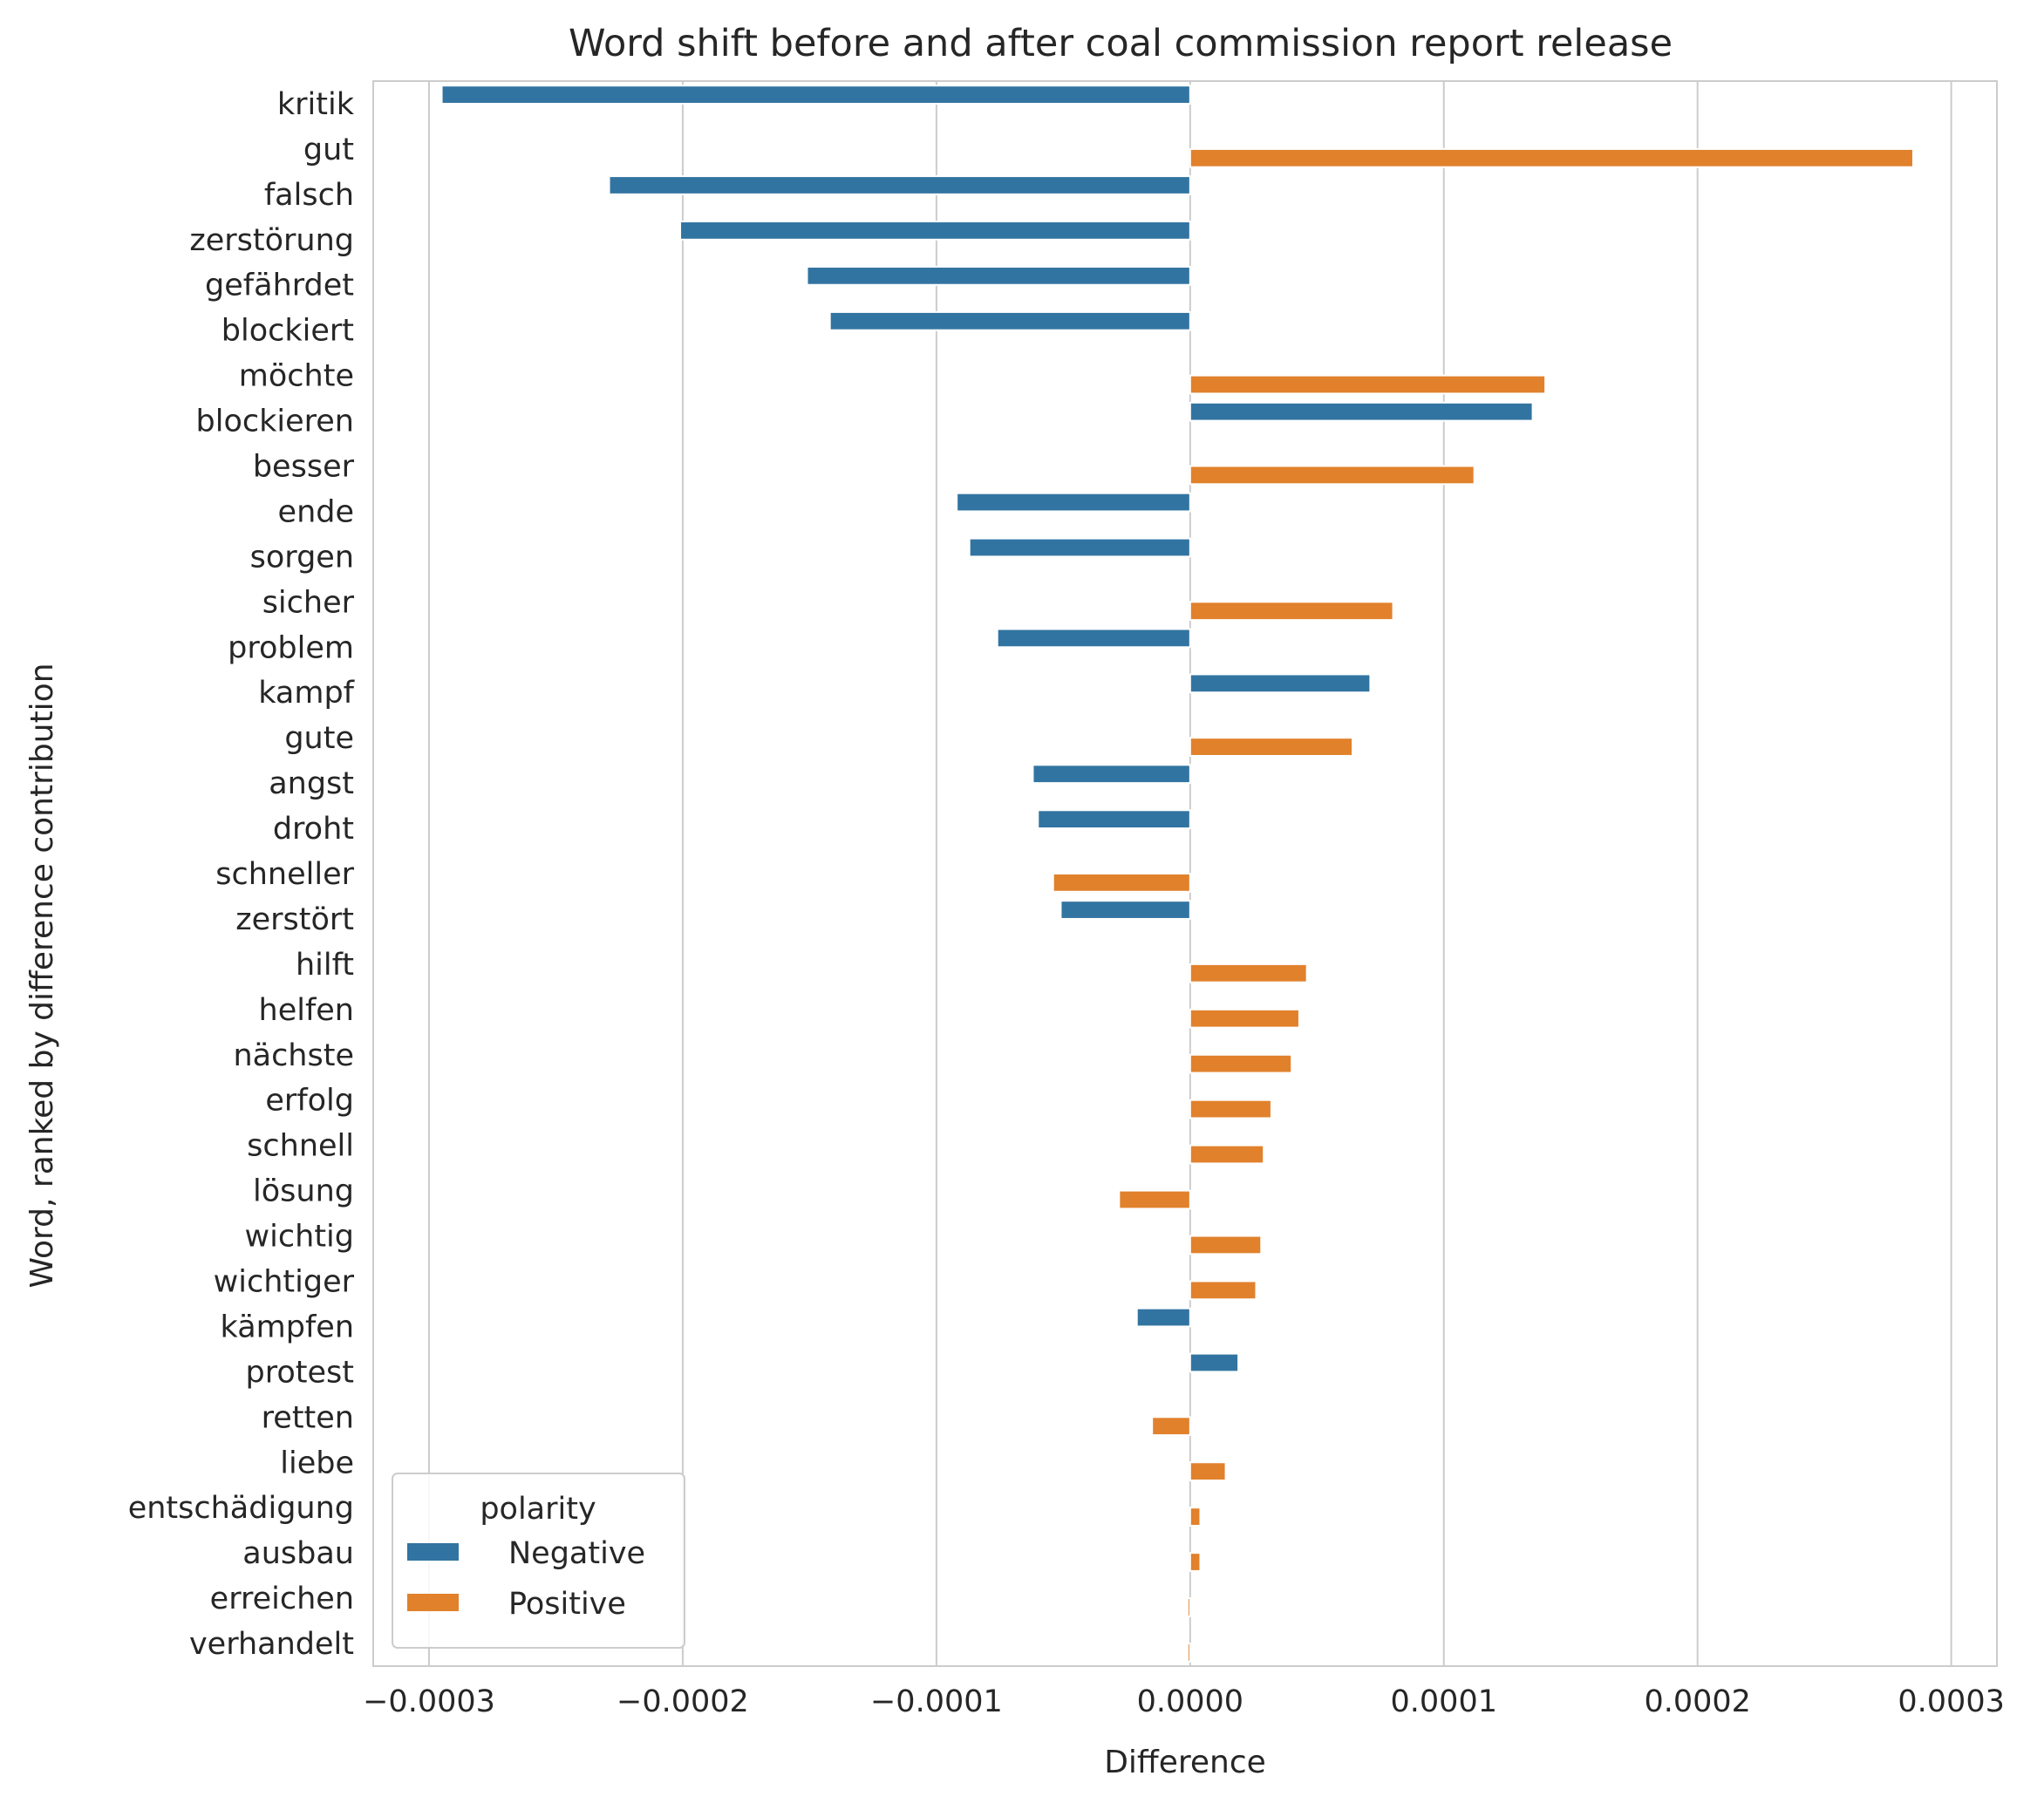  Describe the element at coordinates (304, 468) in the screenshot. I see `y-tick-label: besser` at that location.